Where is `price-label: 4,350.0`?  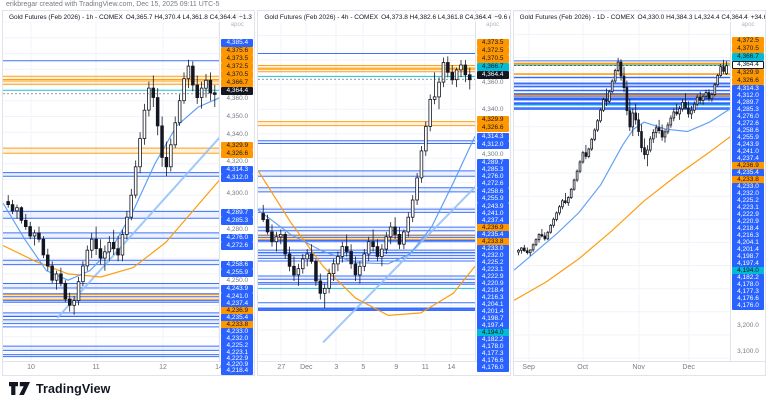 price-label: 4,350.0 is located at coordinates (237, 116).